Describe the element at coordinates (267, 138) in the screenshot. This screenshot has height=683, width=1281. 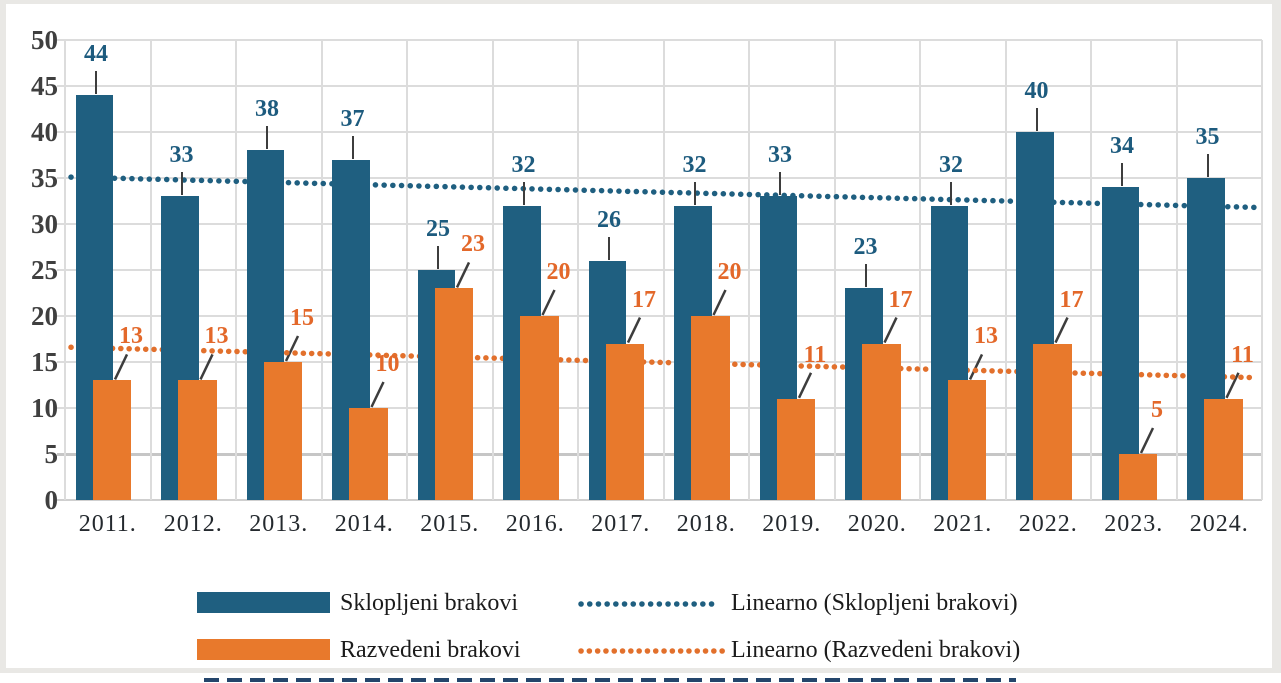
I see `leader-line-sklopljeni-2013.` at that location.